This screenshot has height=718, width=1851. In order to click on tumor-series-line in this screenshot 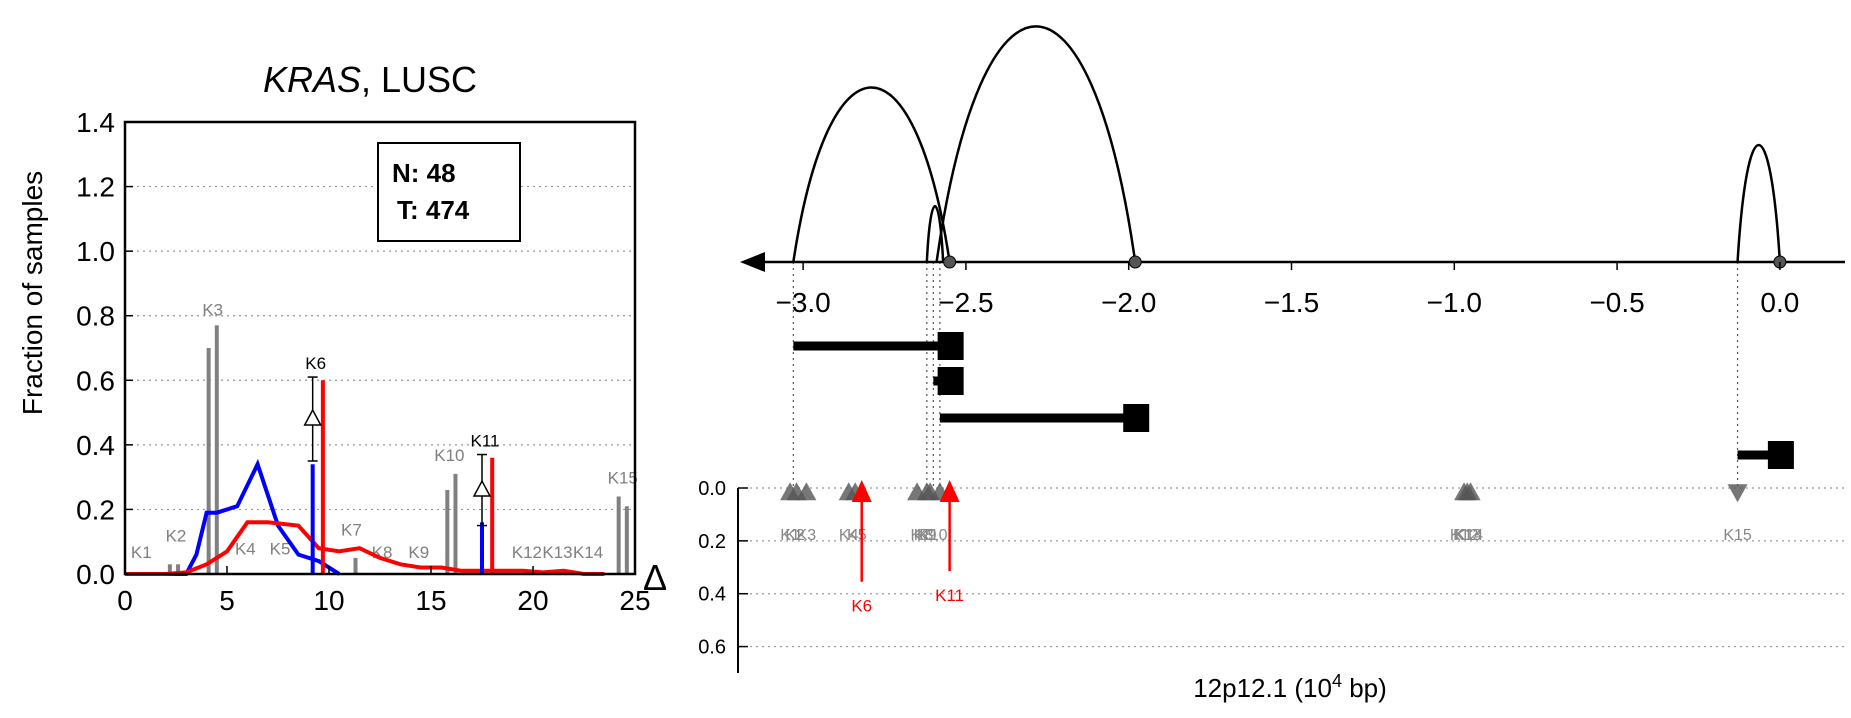, I will do `click(365, 548)`.